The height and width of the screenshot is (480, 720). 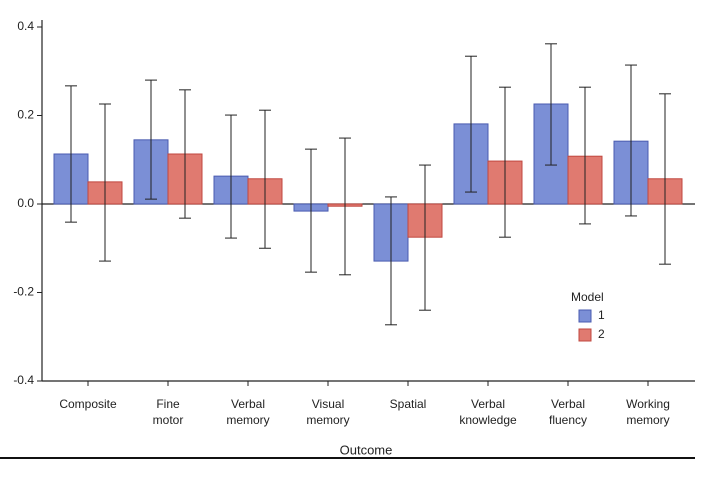 I want to click on x-tick-label-line: fluency, so click(x=568, y=420).